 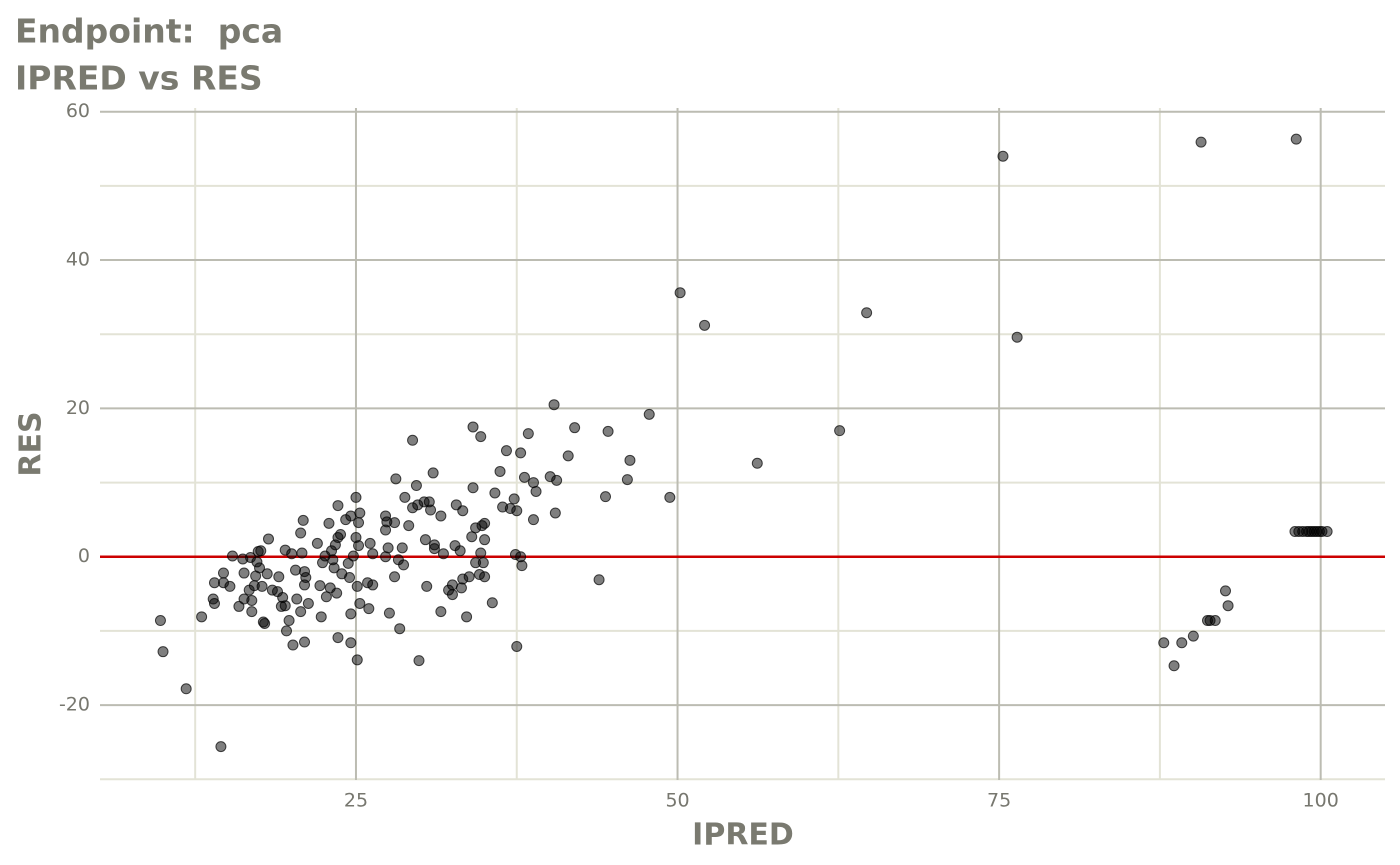 I want to click on x-axis-title: IPRED, so click(x=743, y=835).